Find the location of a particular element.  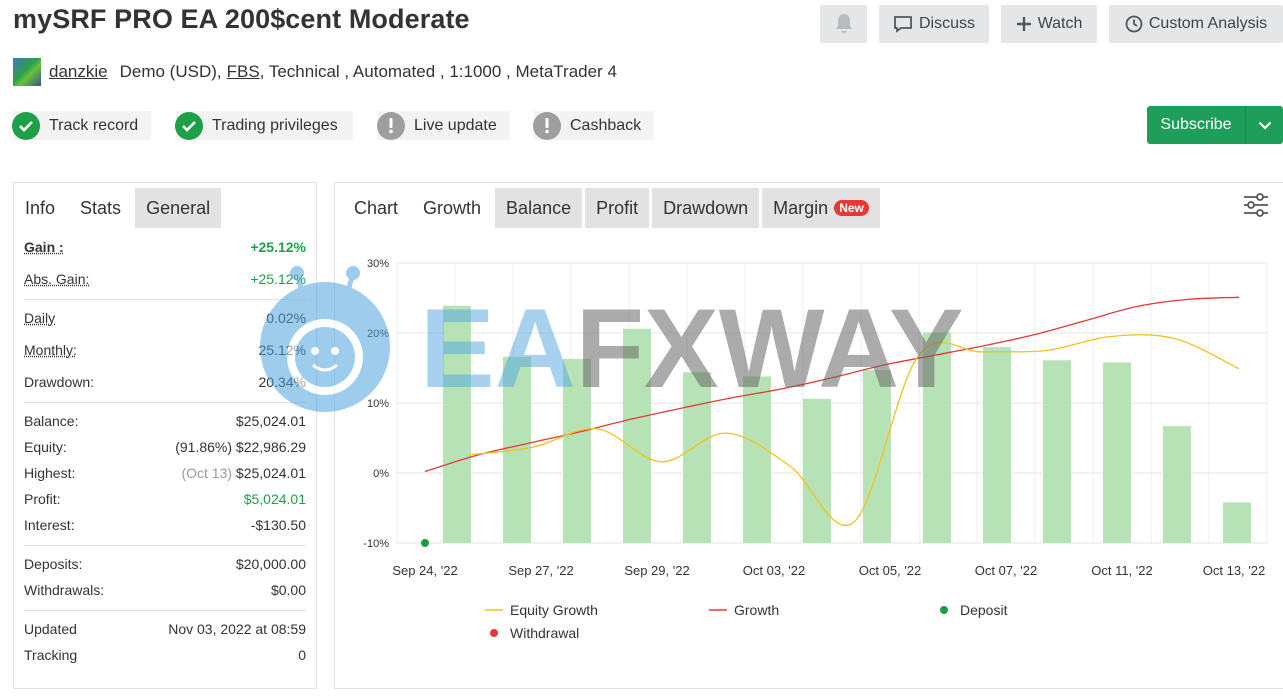

stat-value: (91.86%) $22,986.29 is located at coordinates (240, 447).